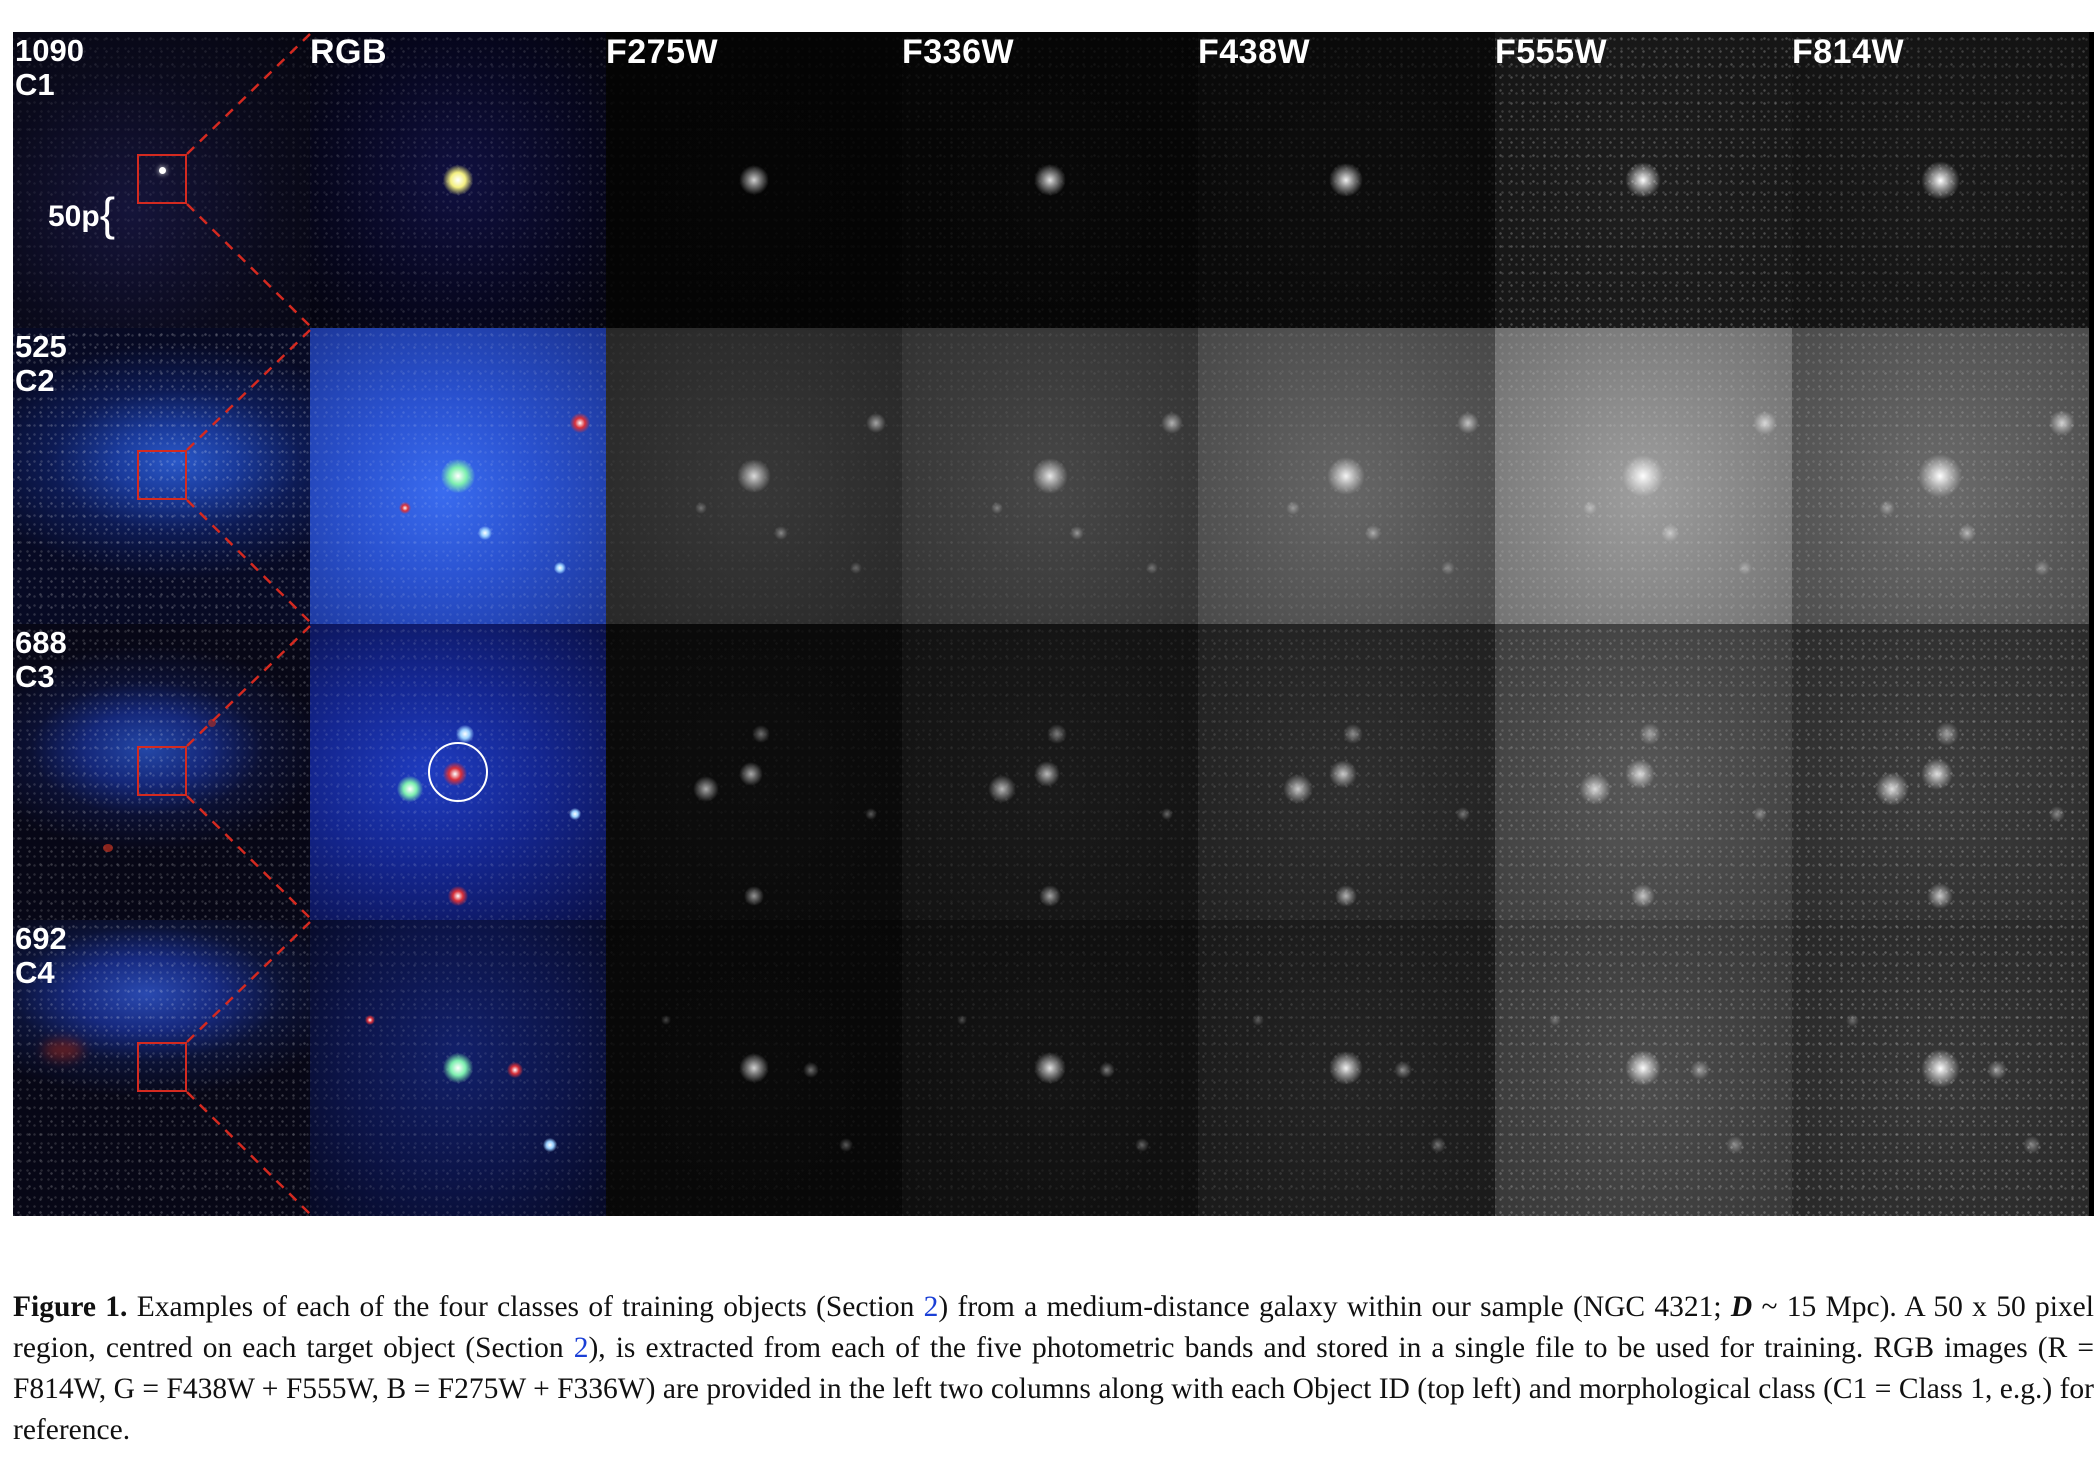  Describe the element at coordinates (41, 660) in the screenshot. I see `row-label-3: 688 C3` at that location.